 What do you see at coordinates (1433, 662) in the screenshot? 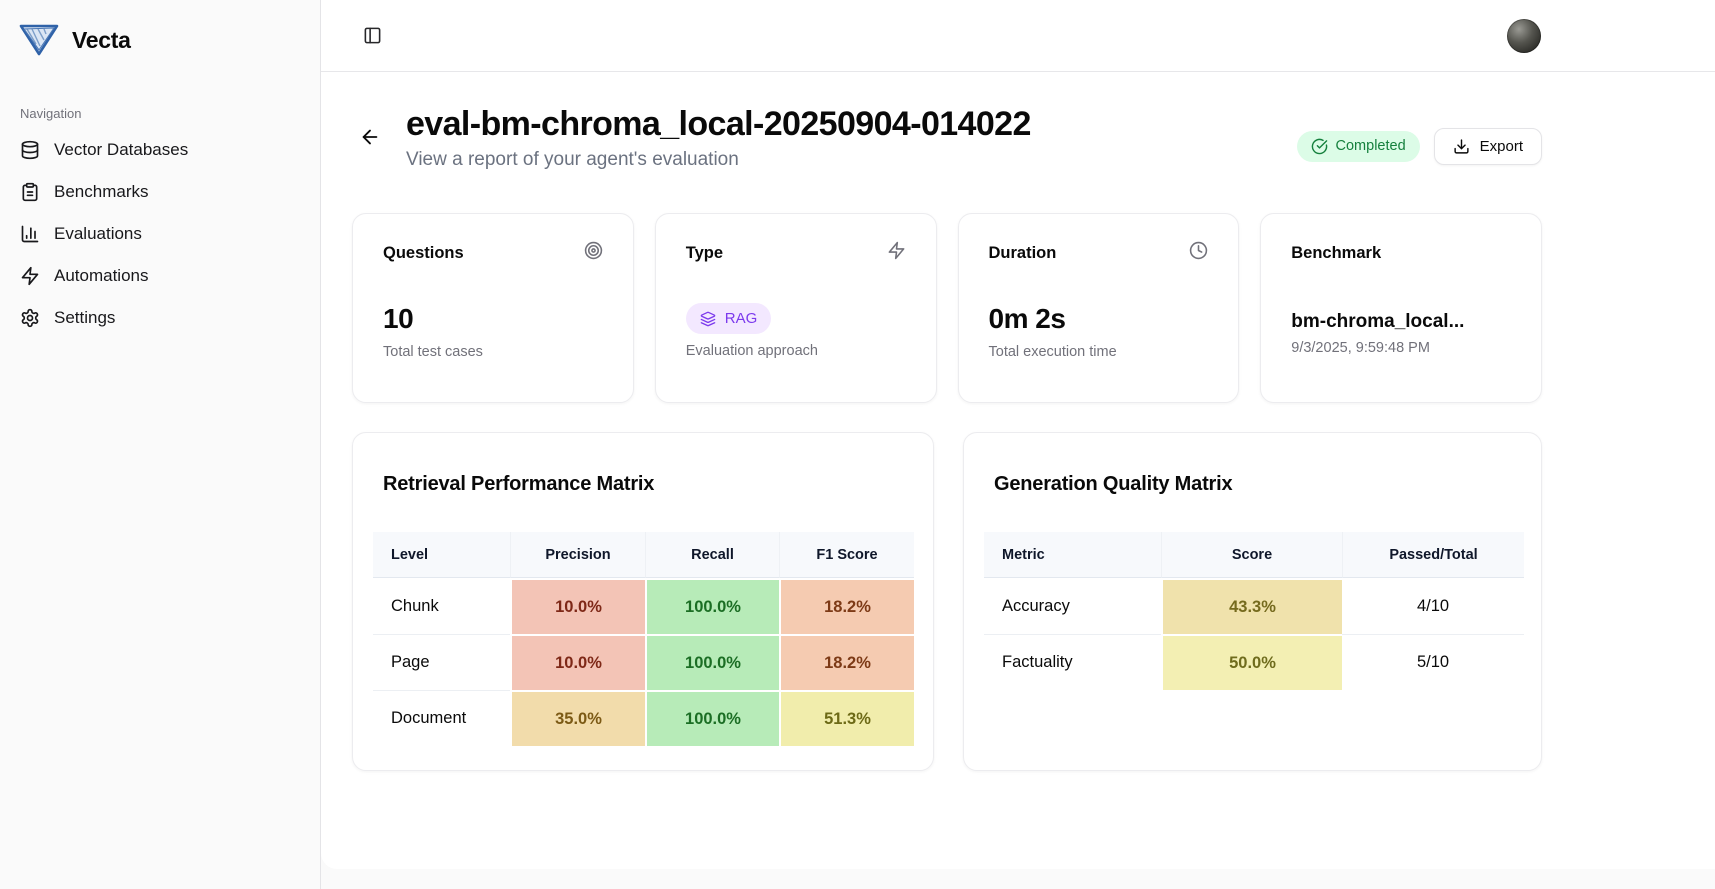
I see `passed-total-cell: 5/10` at bounding box center [1433, 662].